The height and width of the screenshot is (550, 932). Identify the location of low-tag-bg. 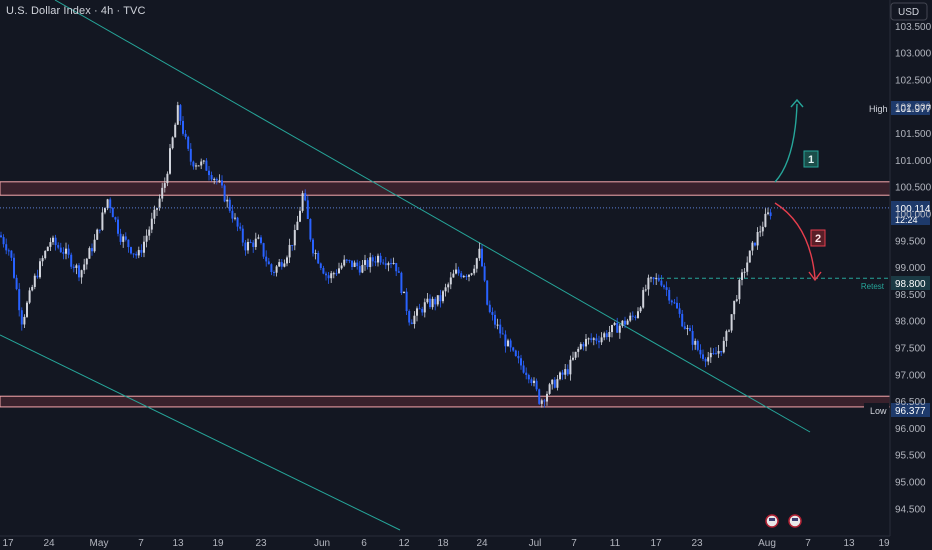
(876, 410).